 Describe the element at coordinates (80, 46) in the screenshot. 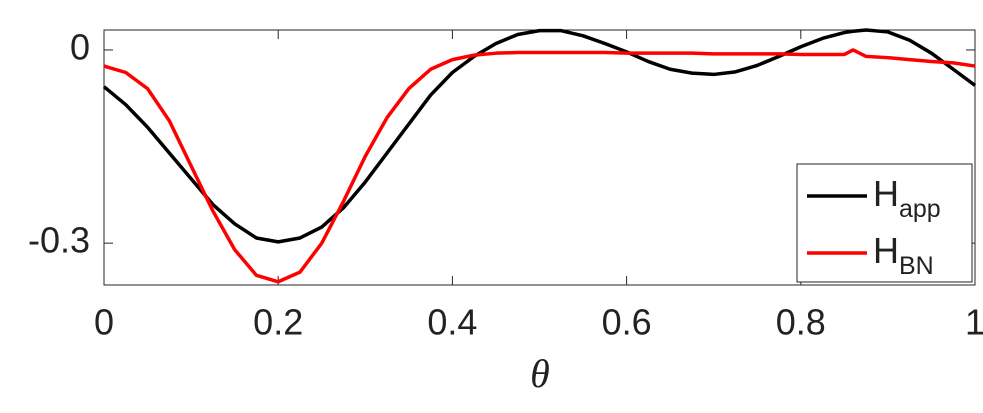

I see `y-tick-label: 0` at that location.